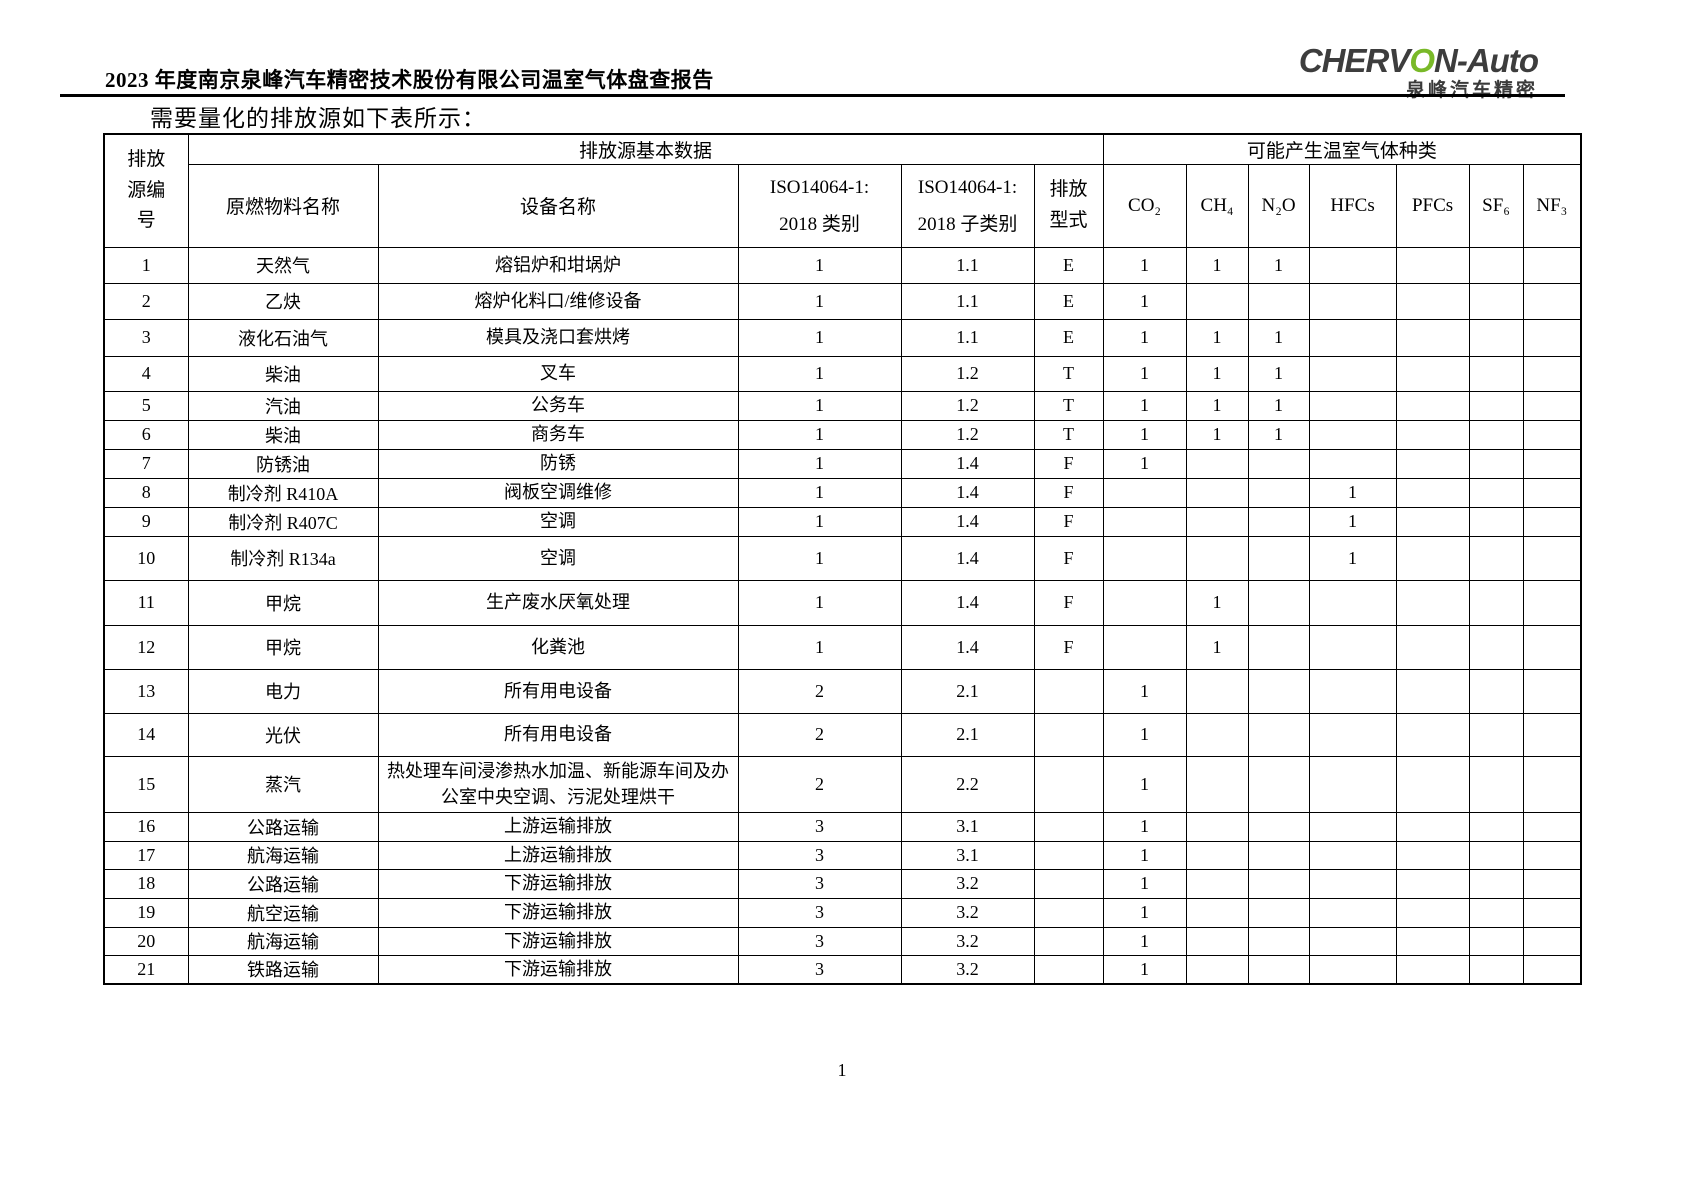  What do you see at coordinates (283, 463) in the screenshot?
I see `cell-material: 防锈油` at bounding box center [283, 463].